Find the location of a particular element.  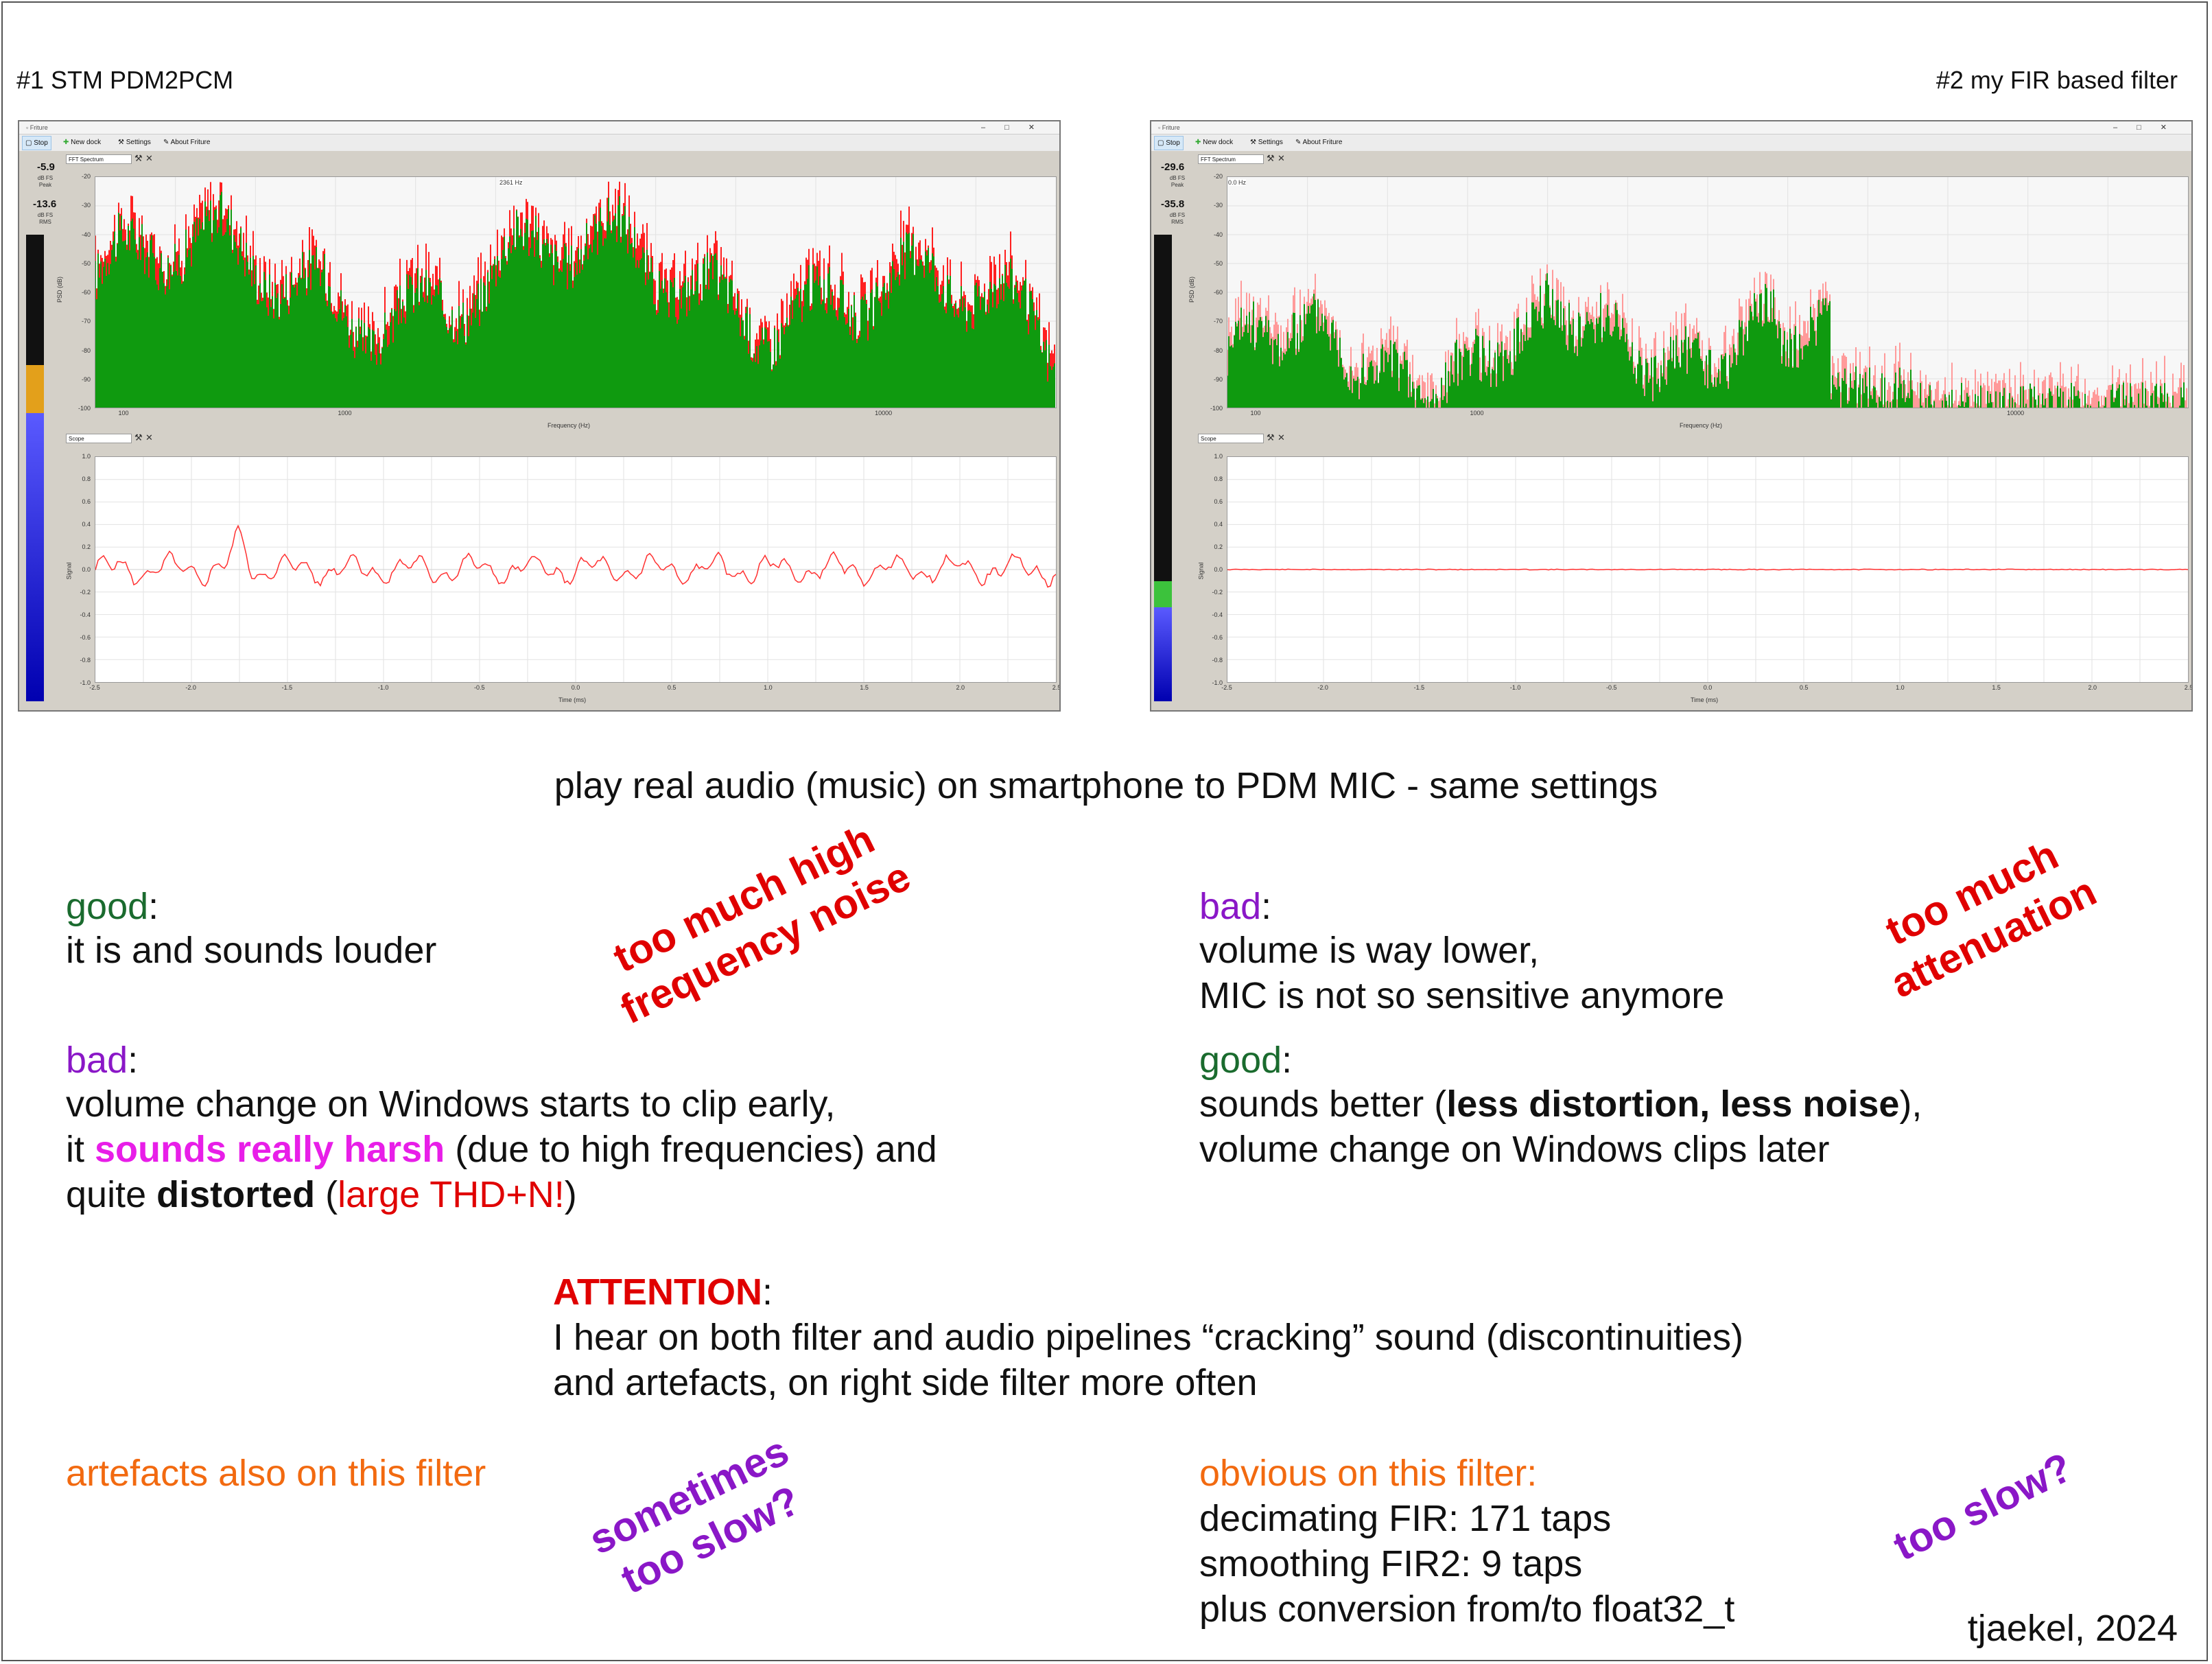

tick-label: 0.2 is located at coordinates (1218, 546).